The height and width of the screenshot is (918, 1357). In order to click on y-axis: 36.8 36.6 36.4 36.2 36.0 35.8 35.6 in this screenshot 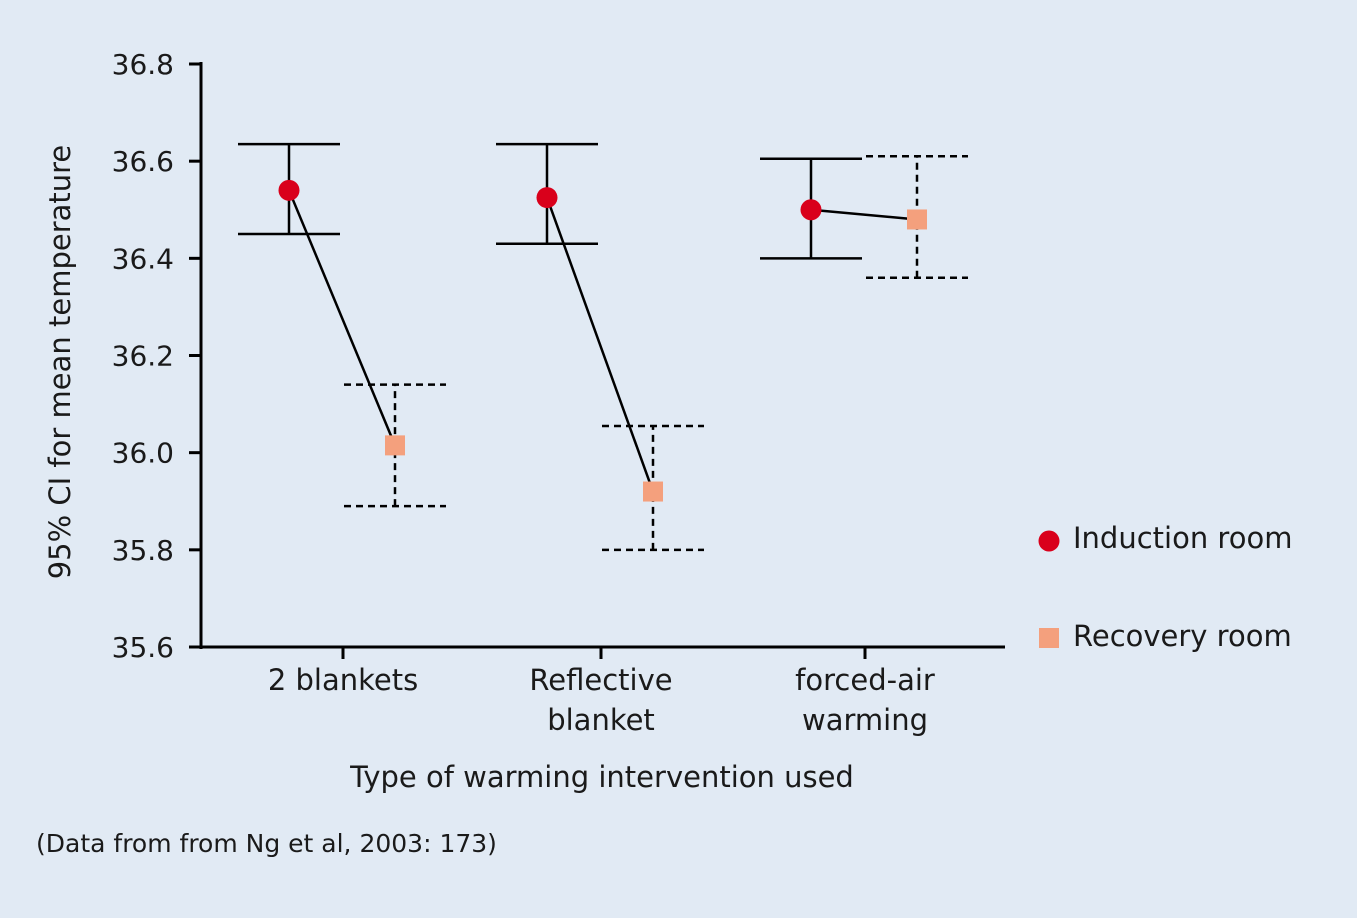, I will do `click(157, 356)`.